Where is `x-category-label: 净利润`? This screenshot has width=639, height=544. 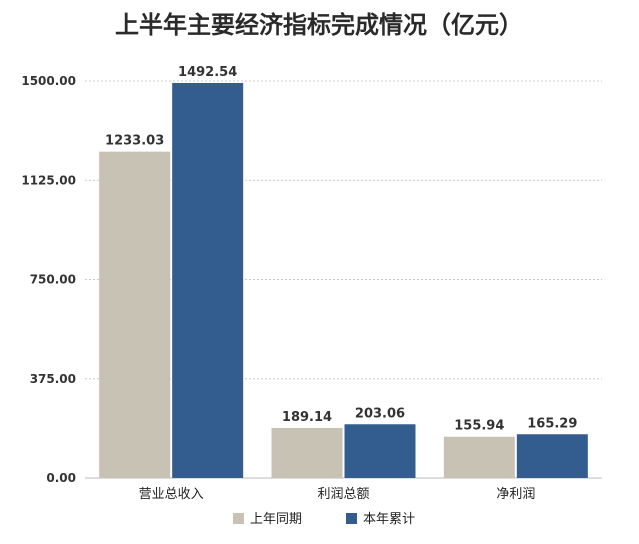 x-category-label: 净利润 is located at coordinates (515, 494).